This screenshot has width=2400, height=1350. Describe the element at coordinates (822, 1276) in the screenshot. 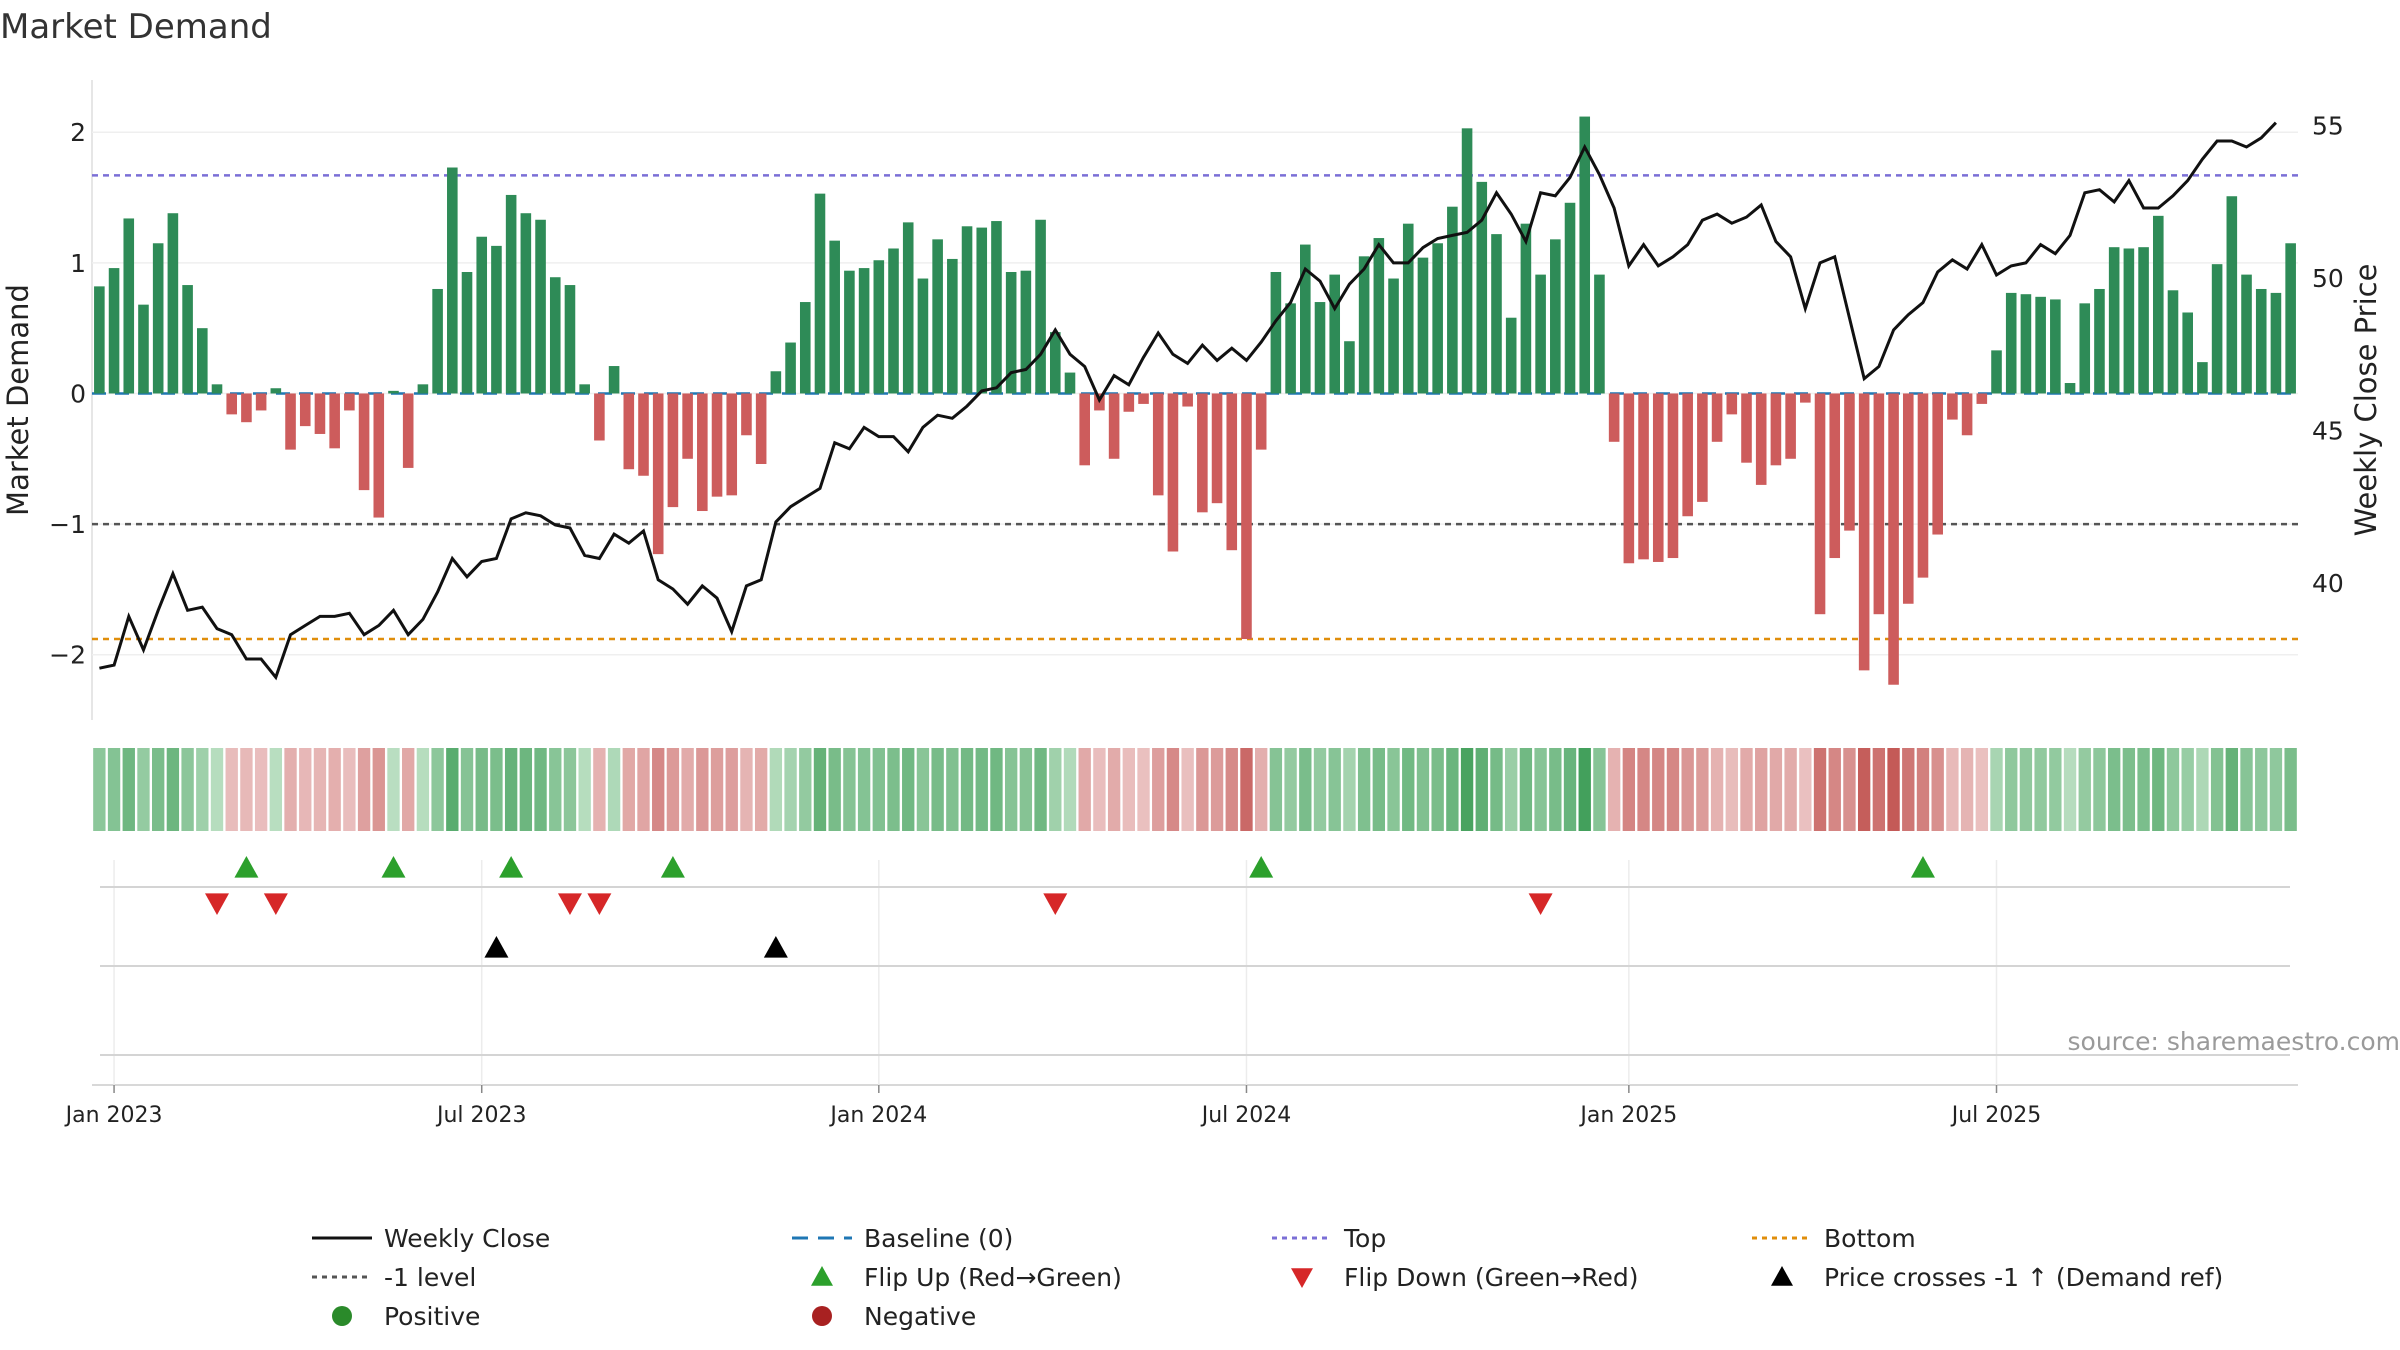

I see `legend-swatch` at that location.